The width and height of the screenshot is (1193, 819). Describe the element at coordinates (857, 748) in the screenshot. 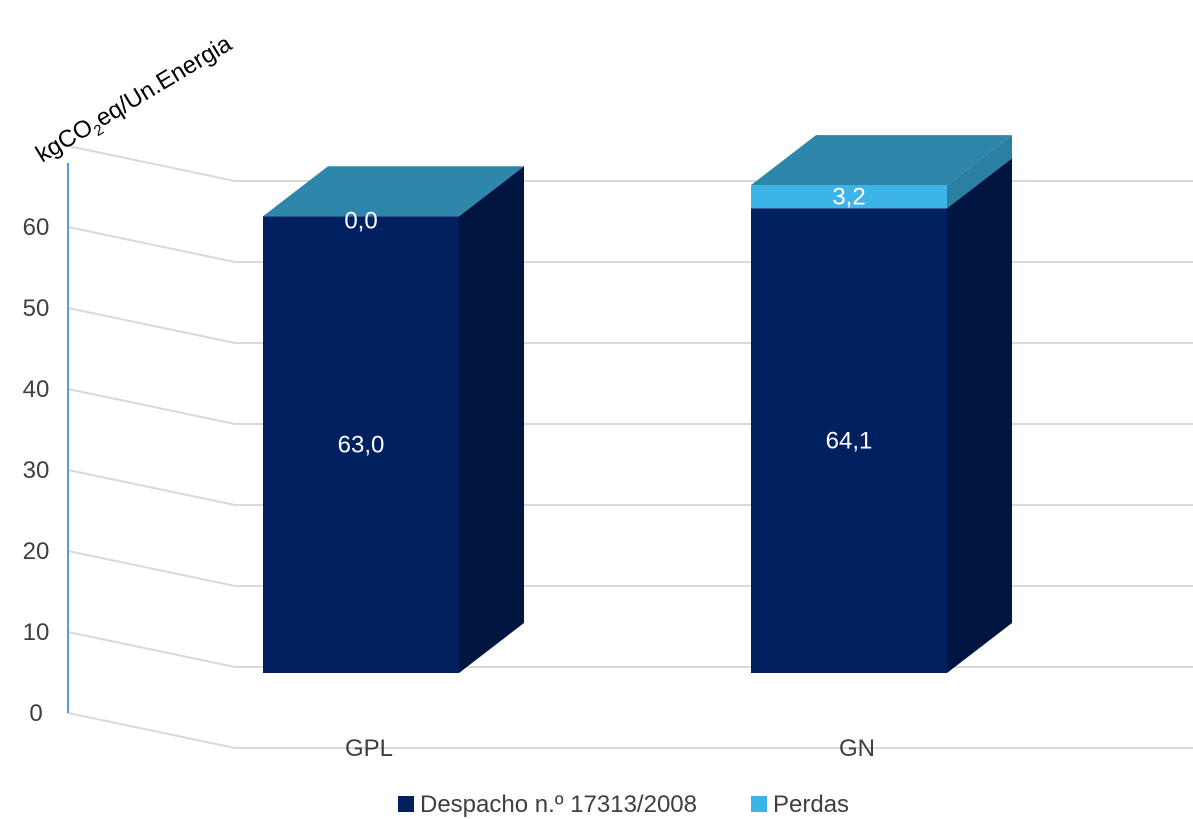

I see `x-category-label-gn: GN` at that location.